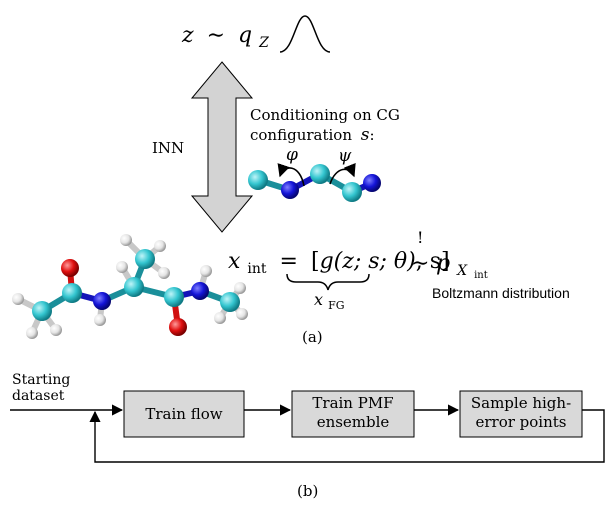 This screenshot has height=505, width=605. What do you see at coordinates (38, 396) in the screenshot?
I see `starting-dataset-line-2: dataset` at bounding box center [38, 396].